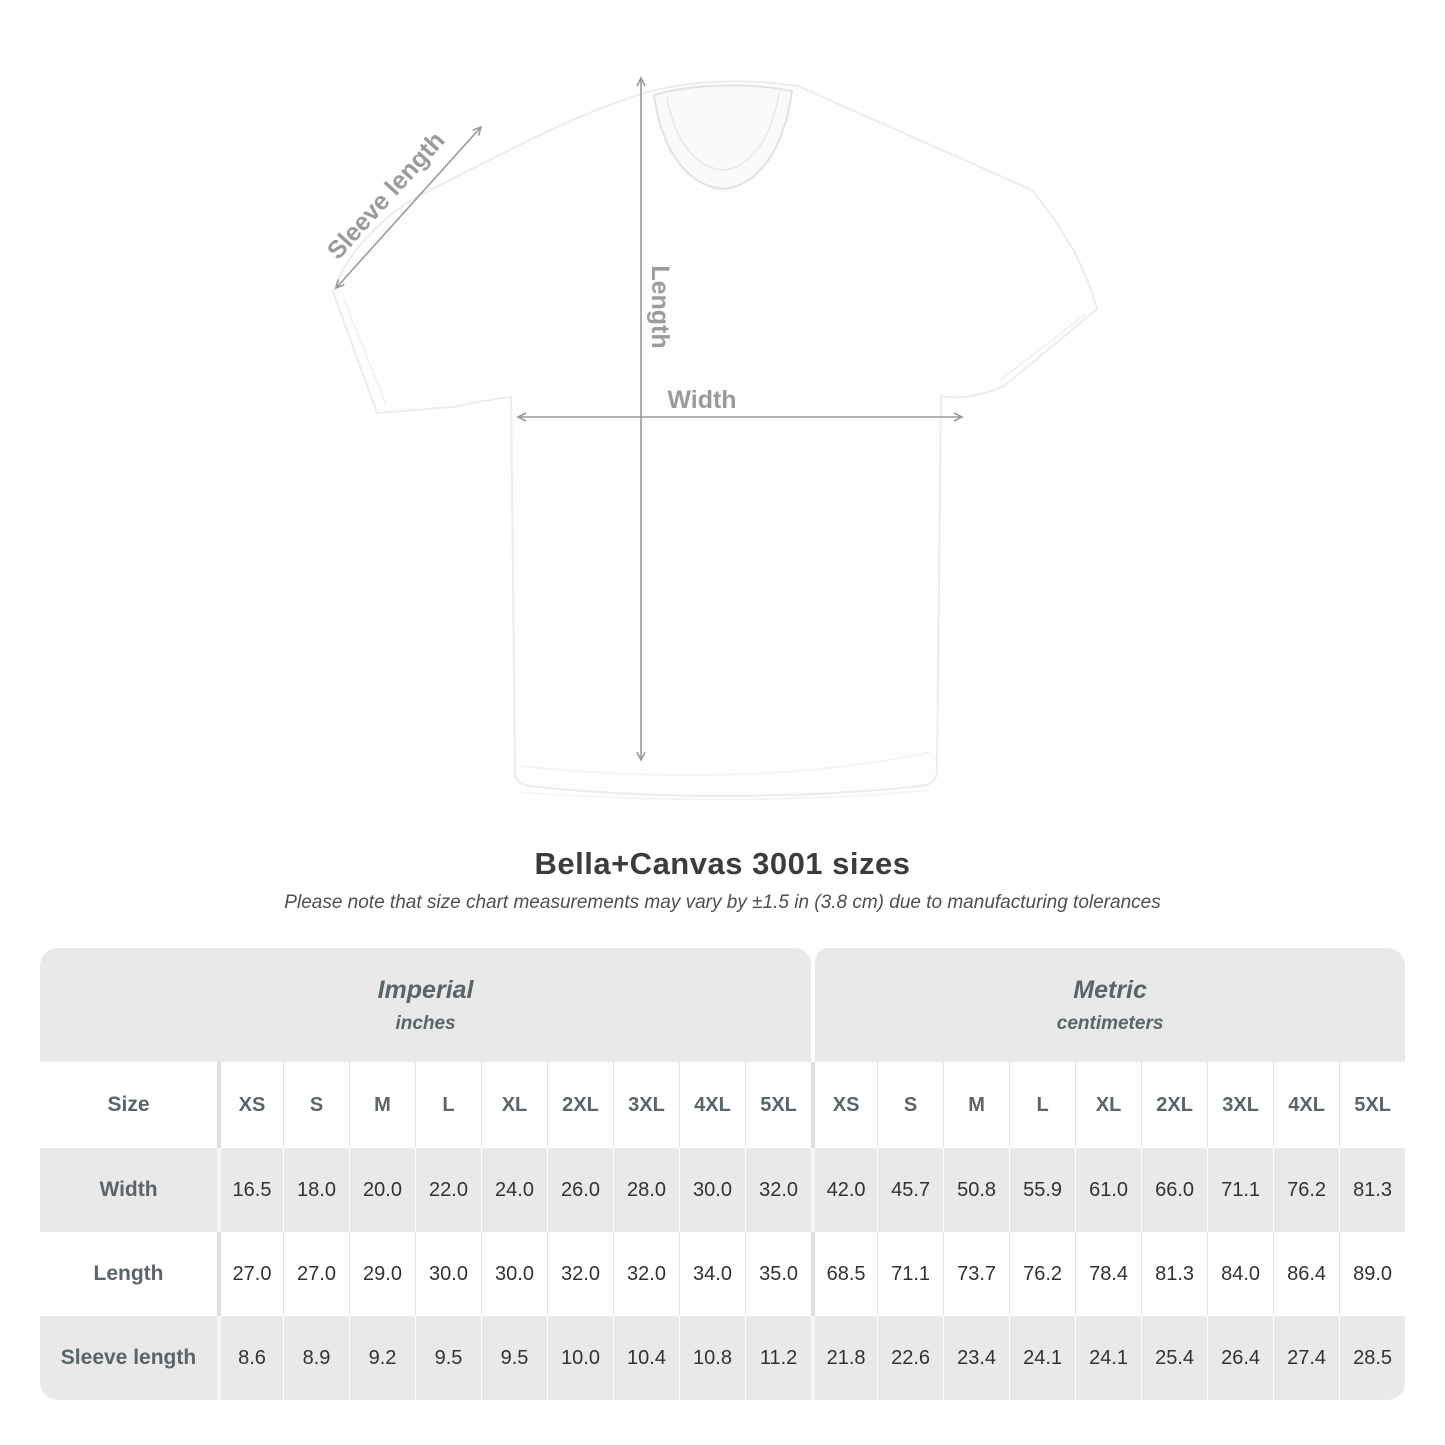 The image size is (1445, 1445). I want to click on measurement-cell-imperial: 10.4, so click(646, 1358).